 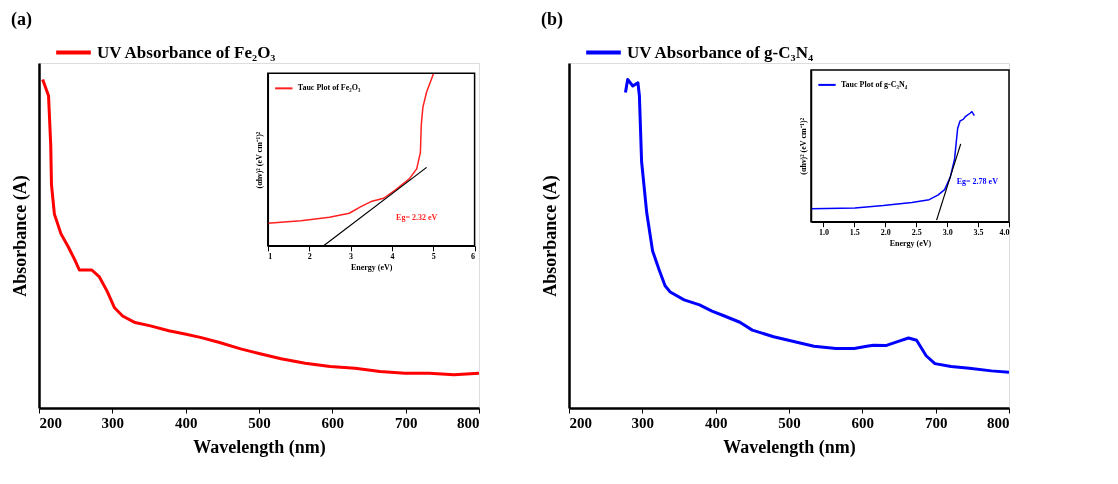 I want to click on x-tick-label: 1.0, so click(x=823, y=233).